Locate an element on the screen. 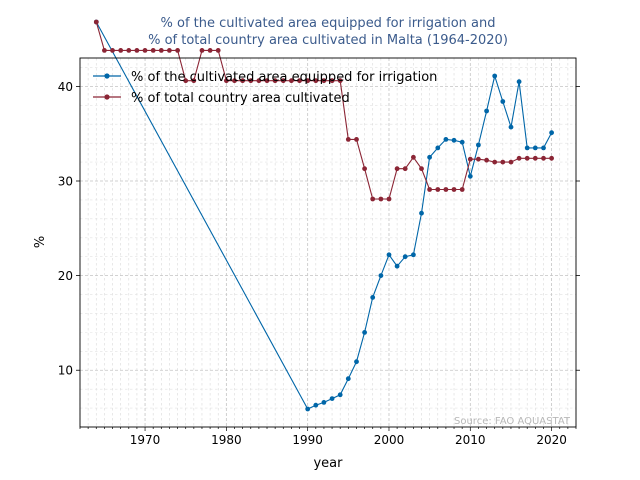  y-tick-label: 40 is located at coordinates (65, 87).